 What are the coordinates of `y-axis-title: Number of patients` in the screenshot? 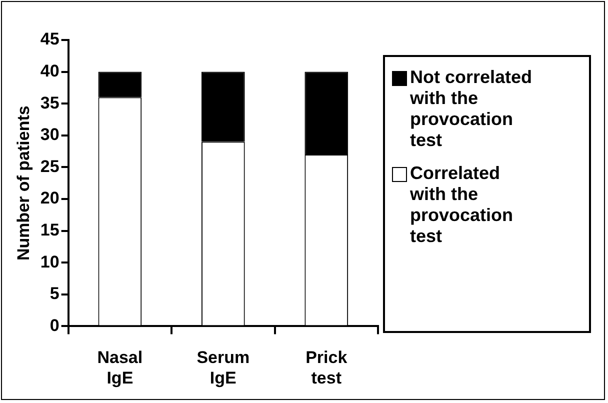 It's located at (23, 183).